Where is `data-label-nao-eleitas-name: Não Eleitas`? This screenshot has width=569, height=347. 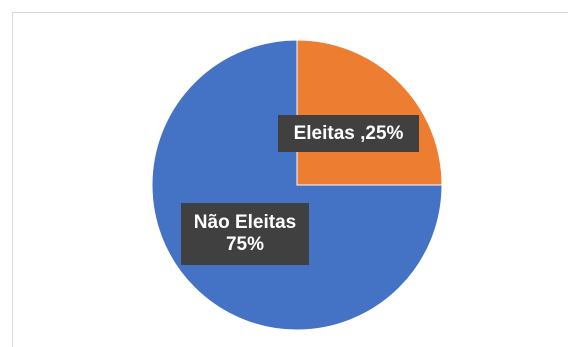 data-label-nao-eleitas-name: Não Eleitas is located at coordinates (245, 222).